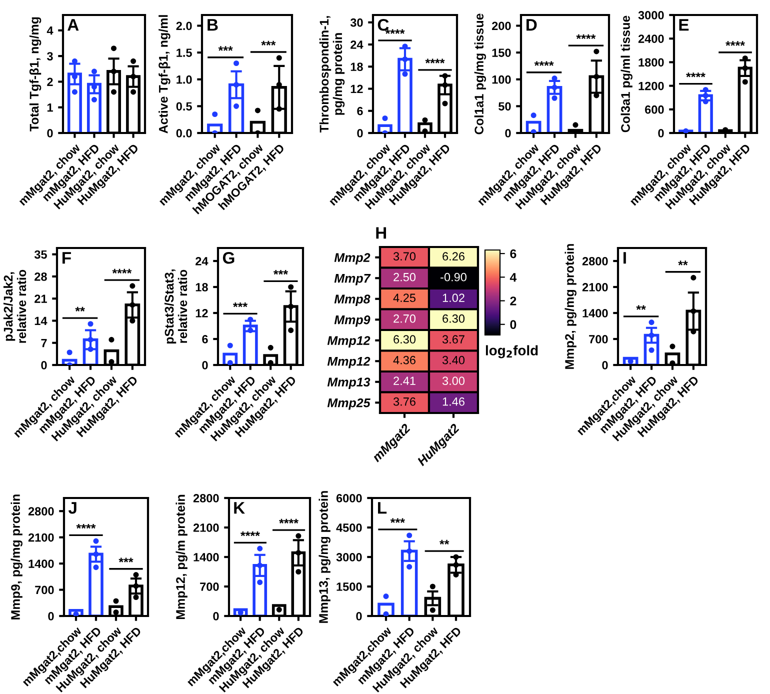 The image size is (770, 694). Describe the element at coordinates (453, 298) in the screenshot. I see `data-label: 1.02` at that location.